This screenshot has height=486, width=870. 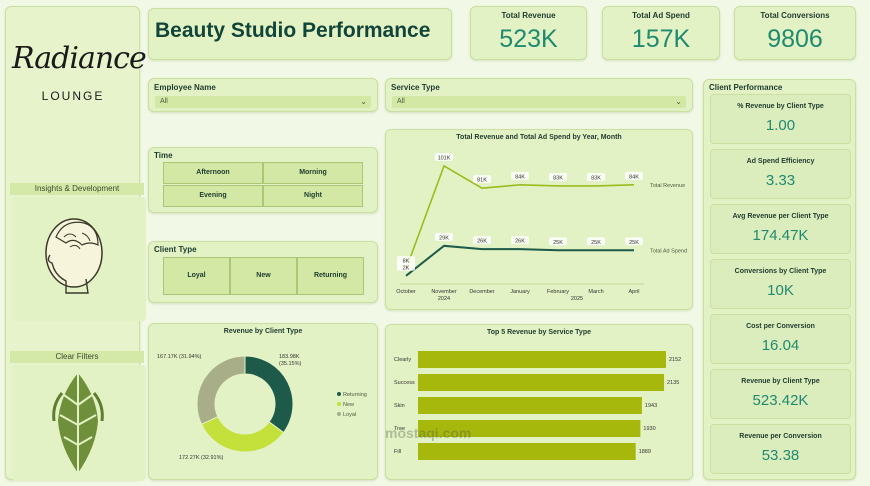 I want to click on kpi-total-ad-spend: Total Ad Spend 157K, so click(x=661, y=33).